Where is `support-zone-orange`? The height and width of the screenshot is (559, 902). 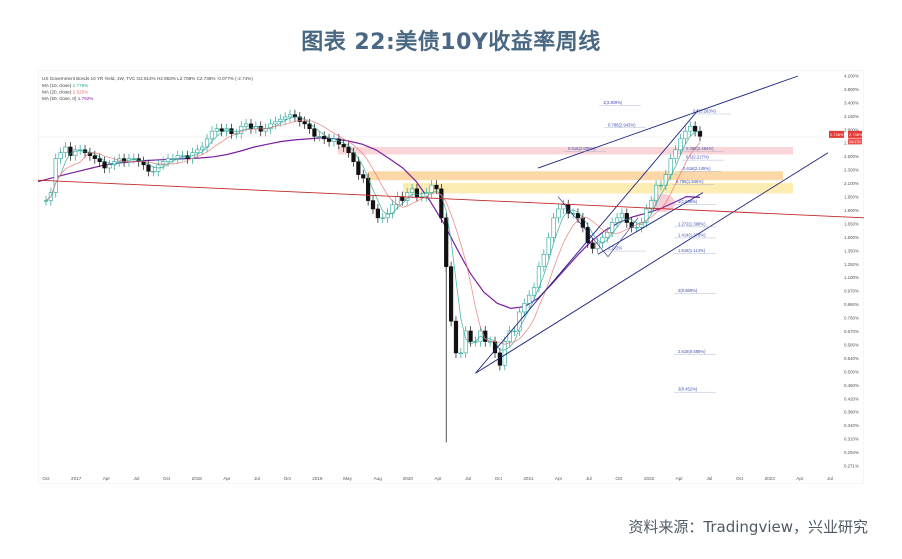
support-zone-orange is located at coordinates (575, 176).